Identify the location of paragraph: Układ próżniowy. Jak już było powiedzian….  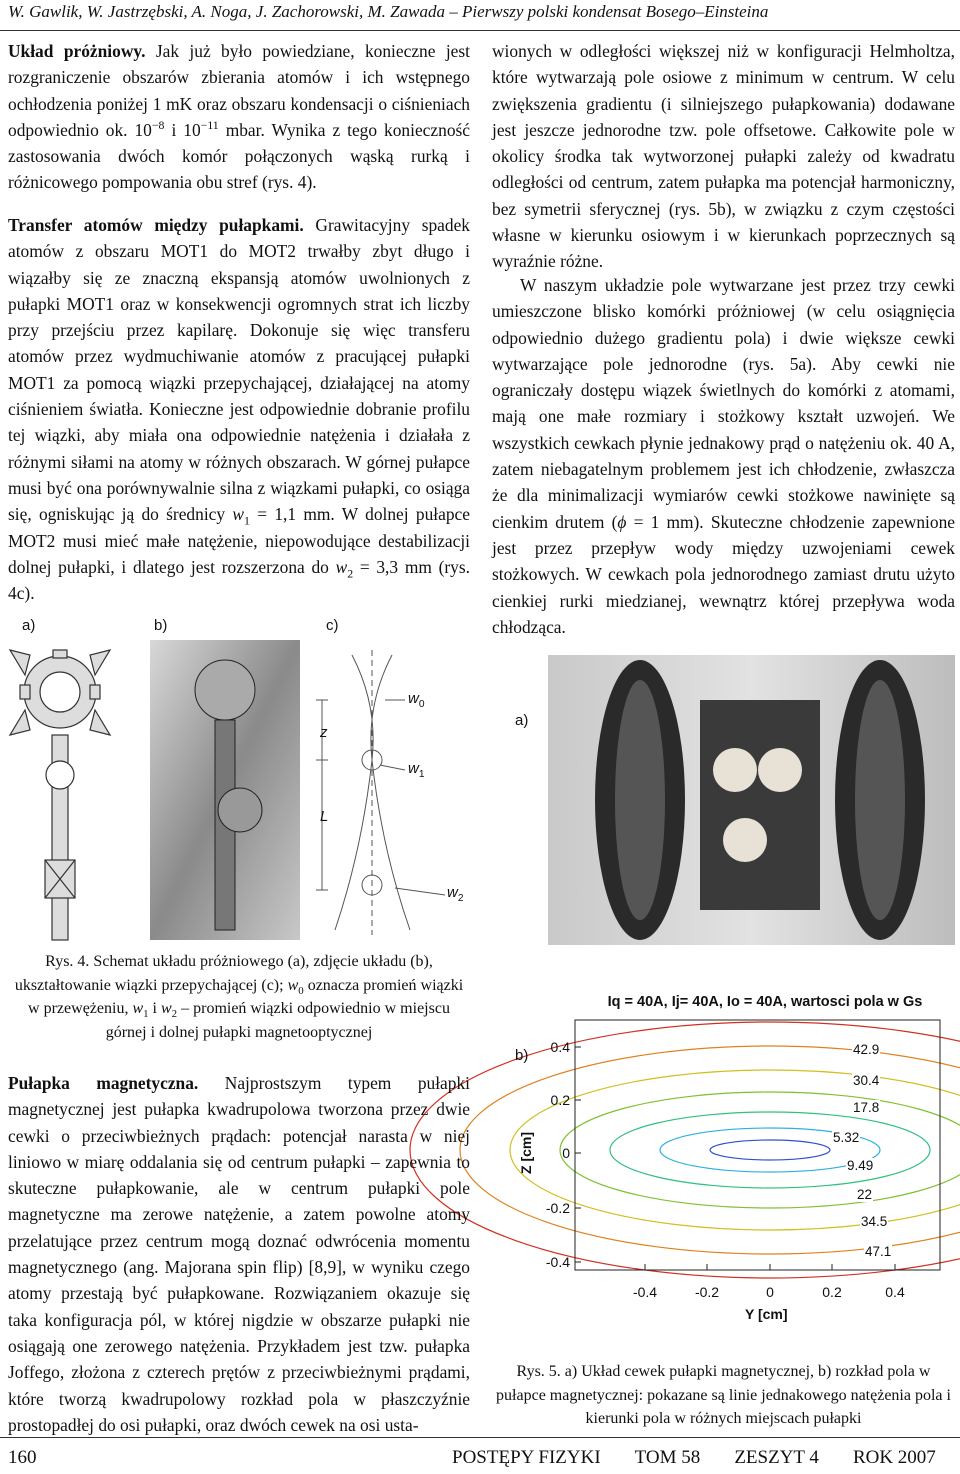
(239, 117).